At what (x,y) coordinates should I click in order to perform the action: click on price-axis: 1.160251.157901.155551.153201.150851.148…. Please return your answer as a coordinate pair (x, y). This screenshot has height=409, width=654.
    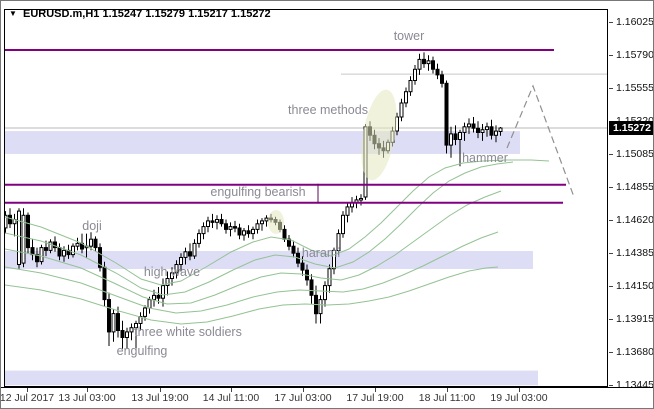
    Looking at the image, I should click on (631, 196).